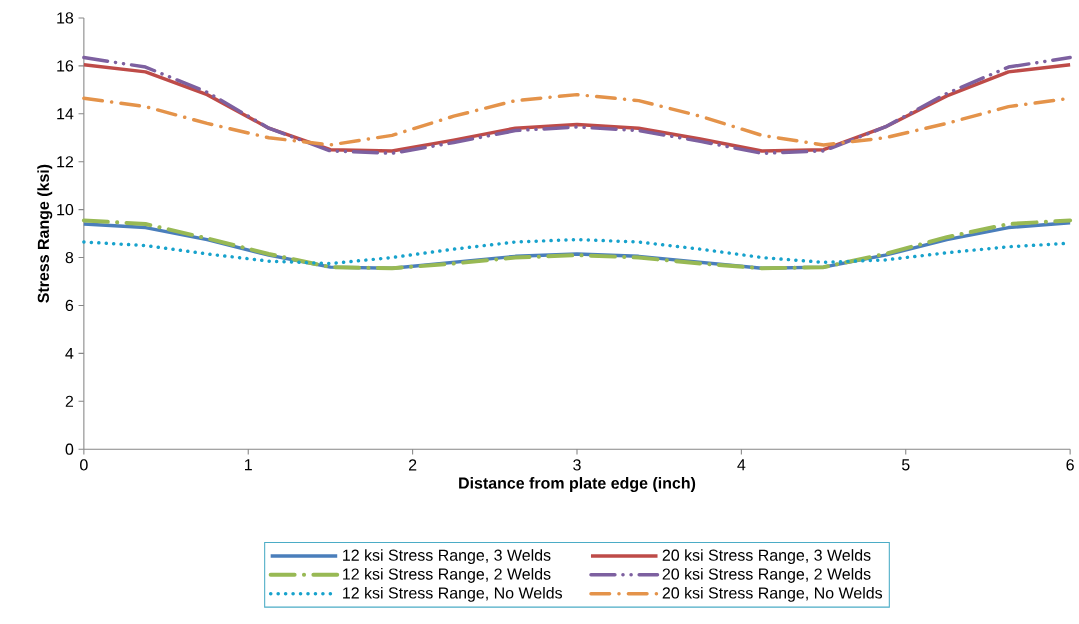 The image size is (1079, 624). What do you see at coordinates (447, 575) in the screenshot?
I see `legend-label: 12 ksi Stress Range, 2 Welds` at bounding box center [447, 575].